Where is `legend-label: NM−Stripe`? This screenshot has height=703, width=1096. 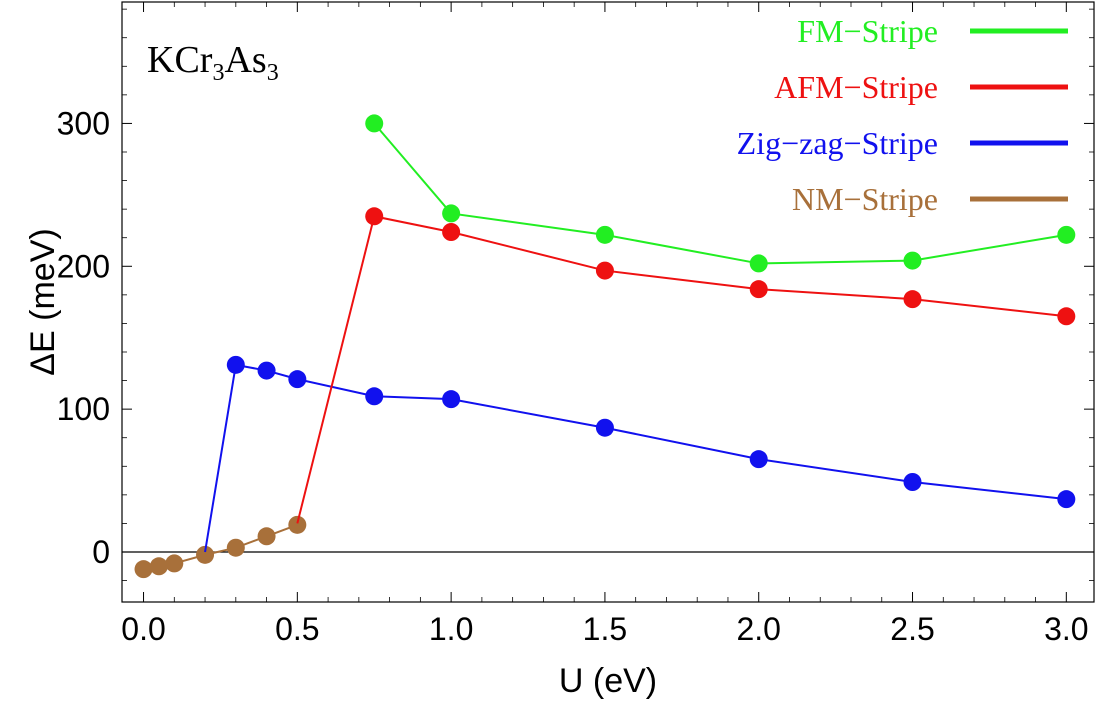 legend-label: NM−Stripe is located at coordinates (865, 199).